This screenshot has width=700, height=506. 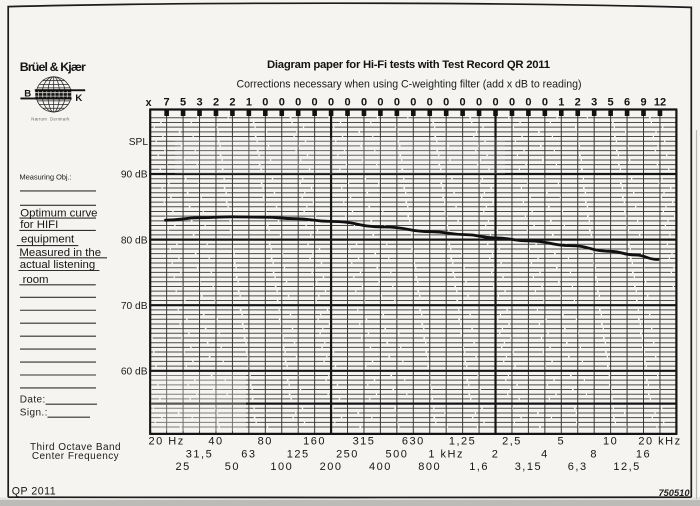 What do you see at coordinates (60, 253) in the screenshot?
I see `svg-text: Measured in the` at bounding box center [60, 253].